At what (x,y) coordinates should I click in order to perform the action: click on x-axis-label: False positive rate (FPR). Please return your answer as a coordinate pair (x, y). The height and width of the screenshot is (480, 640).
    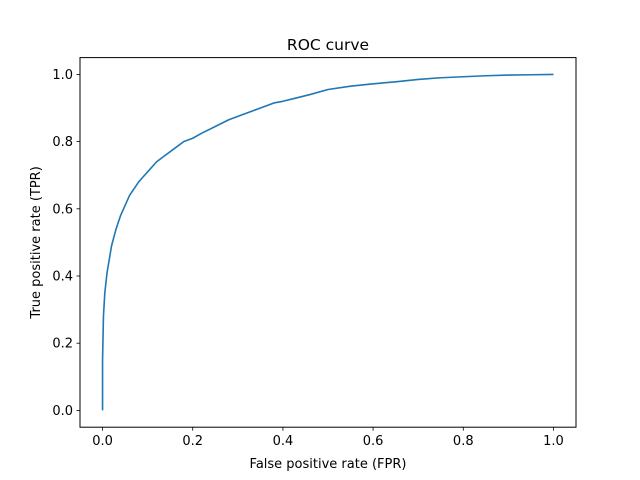
    Looking at the image, I should click on (328, 464).